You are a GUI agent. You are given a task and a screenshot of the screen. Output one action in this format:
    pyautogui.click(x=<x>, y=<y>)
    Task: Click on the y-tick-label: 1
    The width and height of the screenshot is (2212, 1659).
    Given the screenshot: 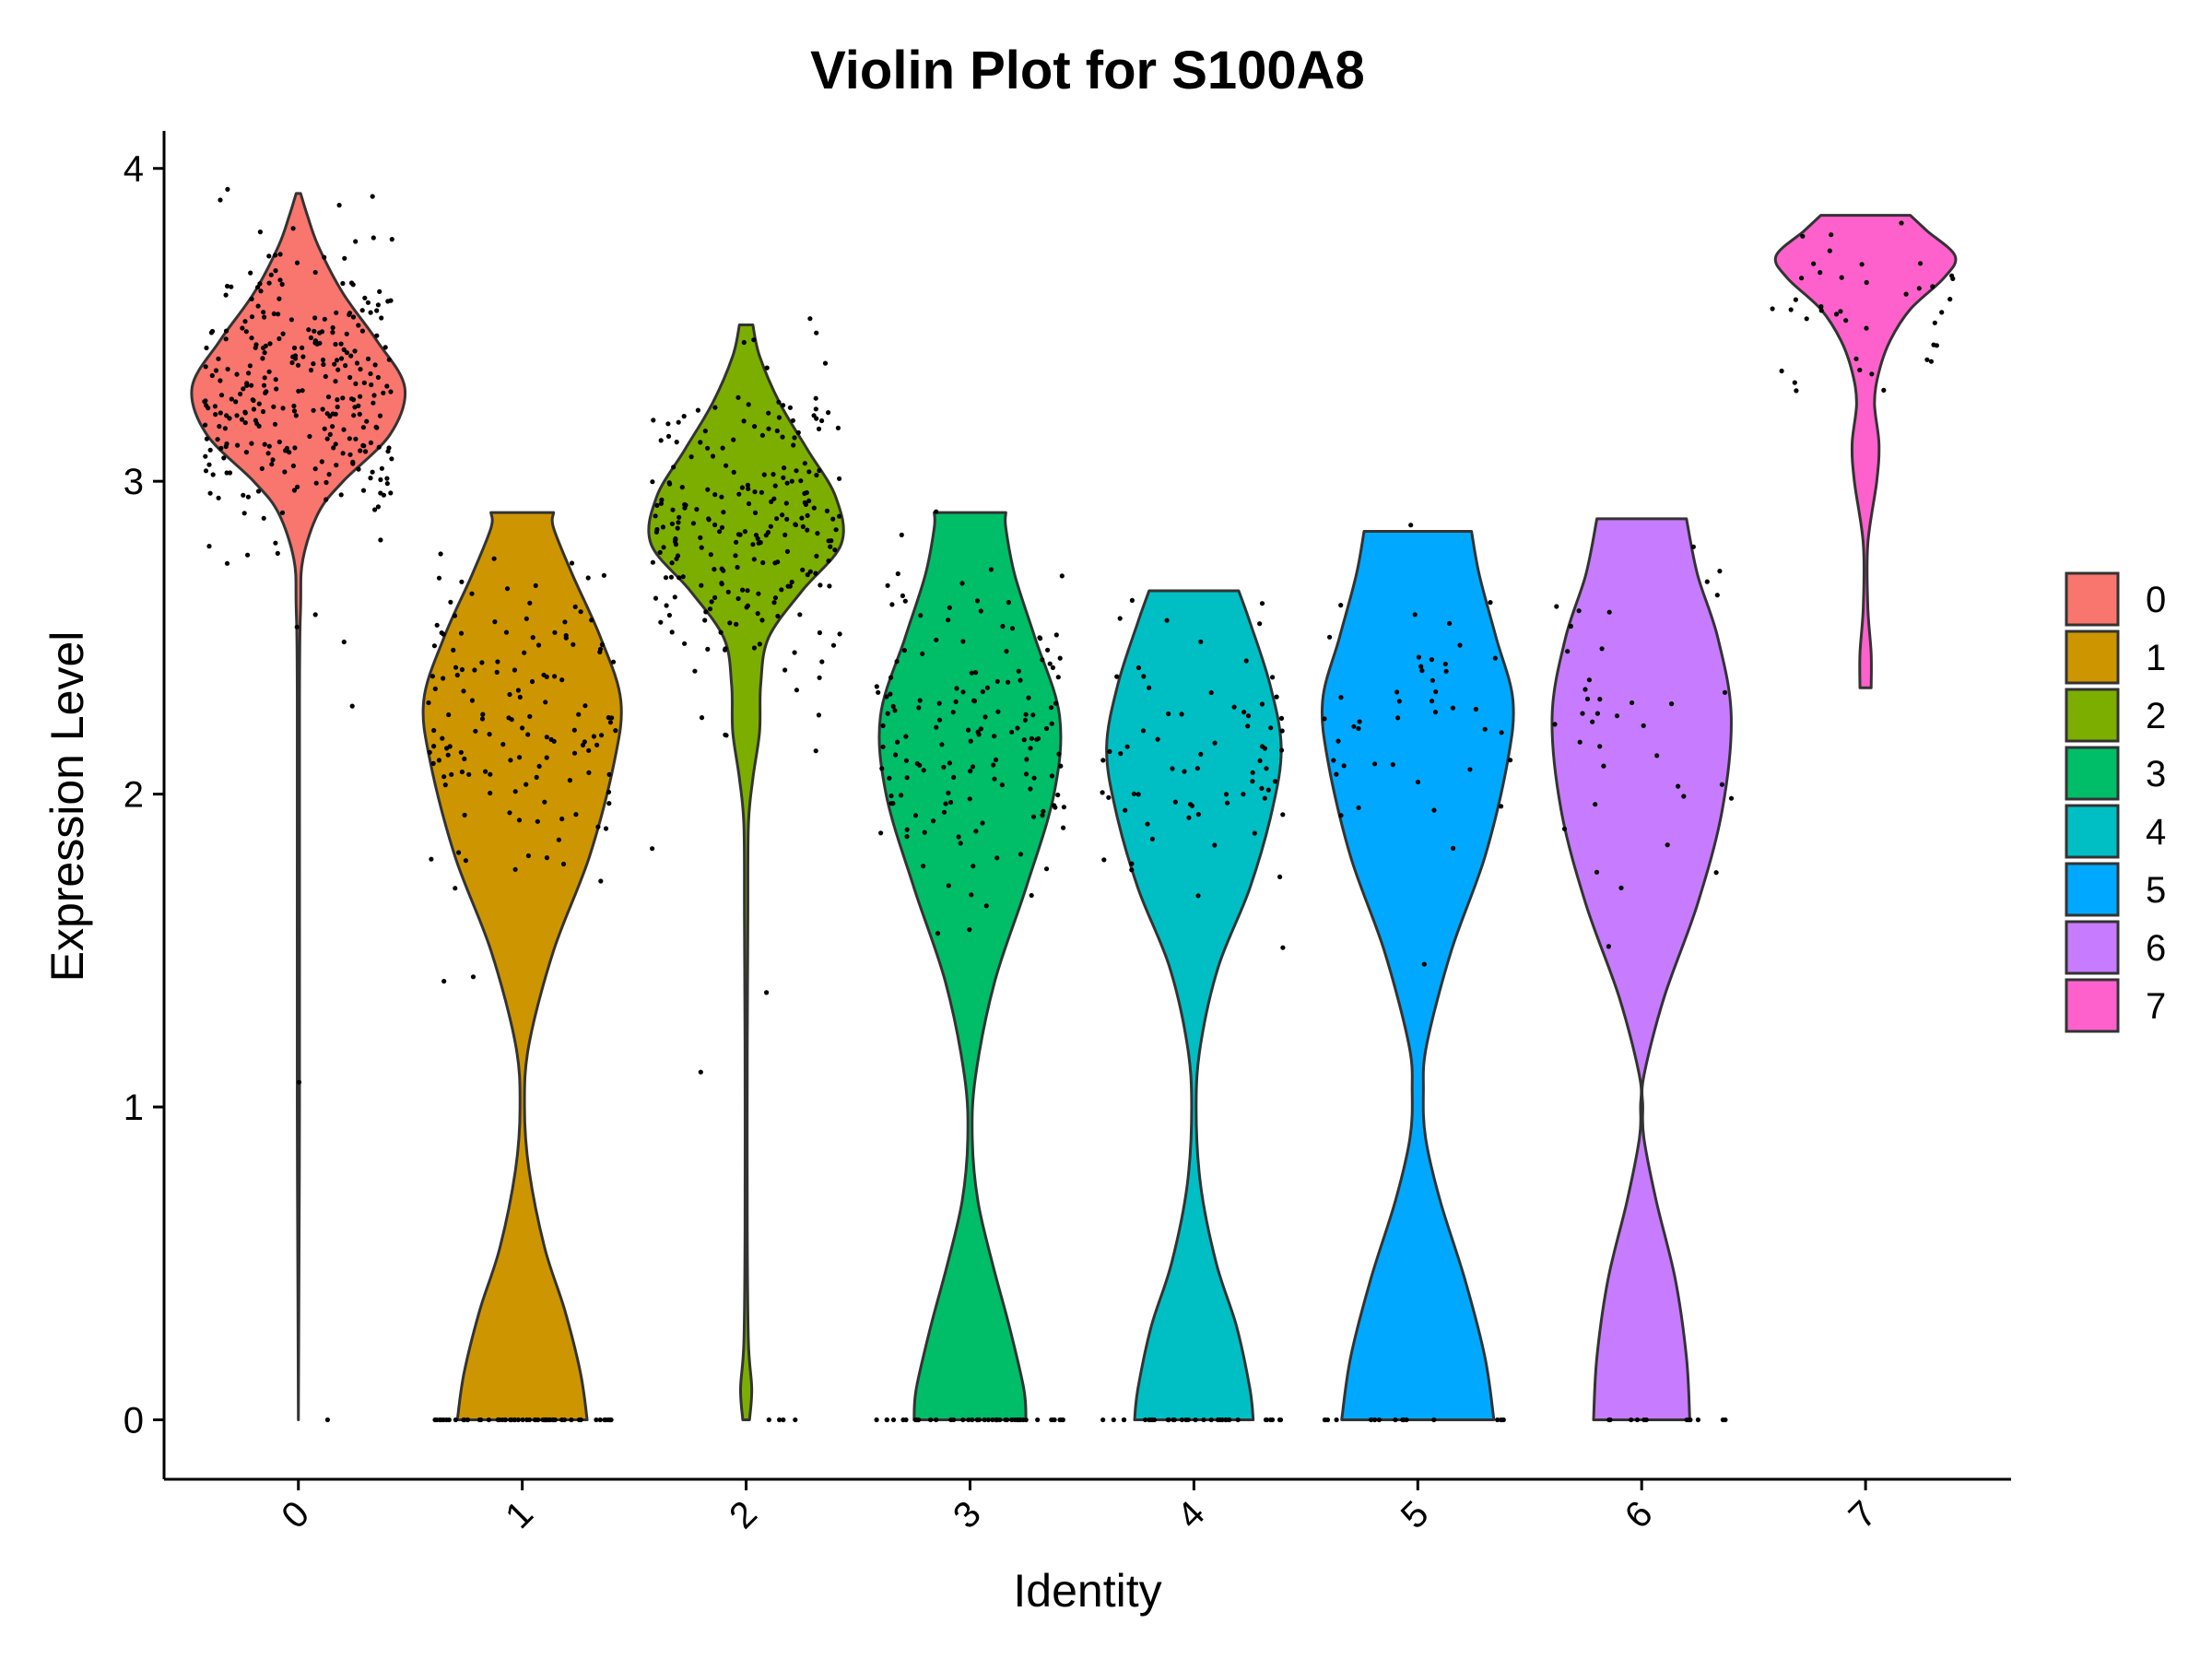 What is the action you would take?
    pyautogui.click(x=134, y=1108)
    